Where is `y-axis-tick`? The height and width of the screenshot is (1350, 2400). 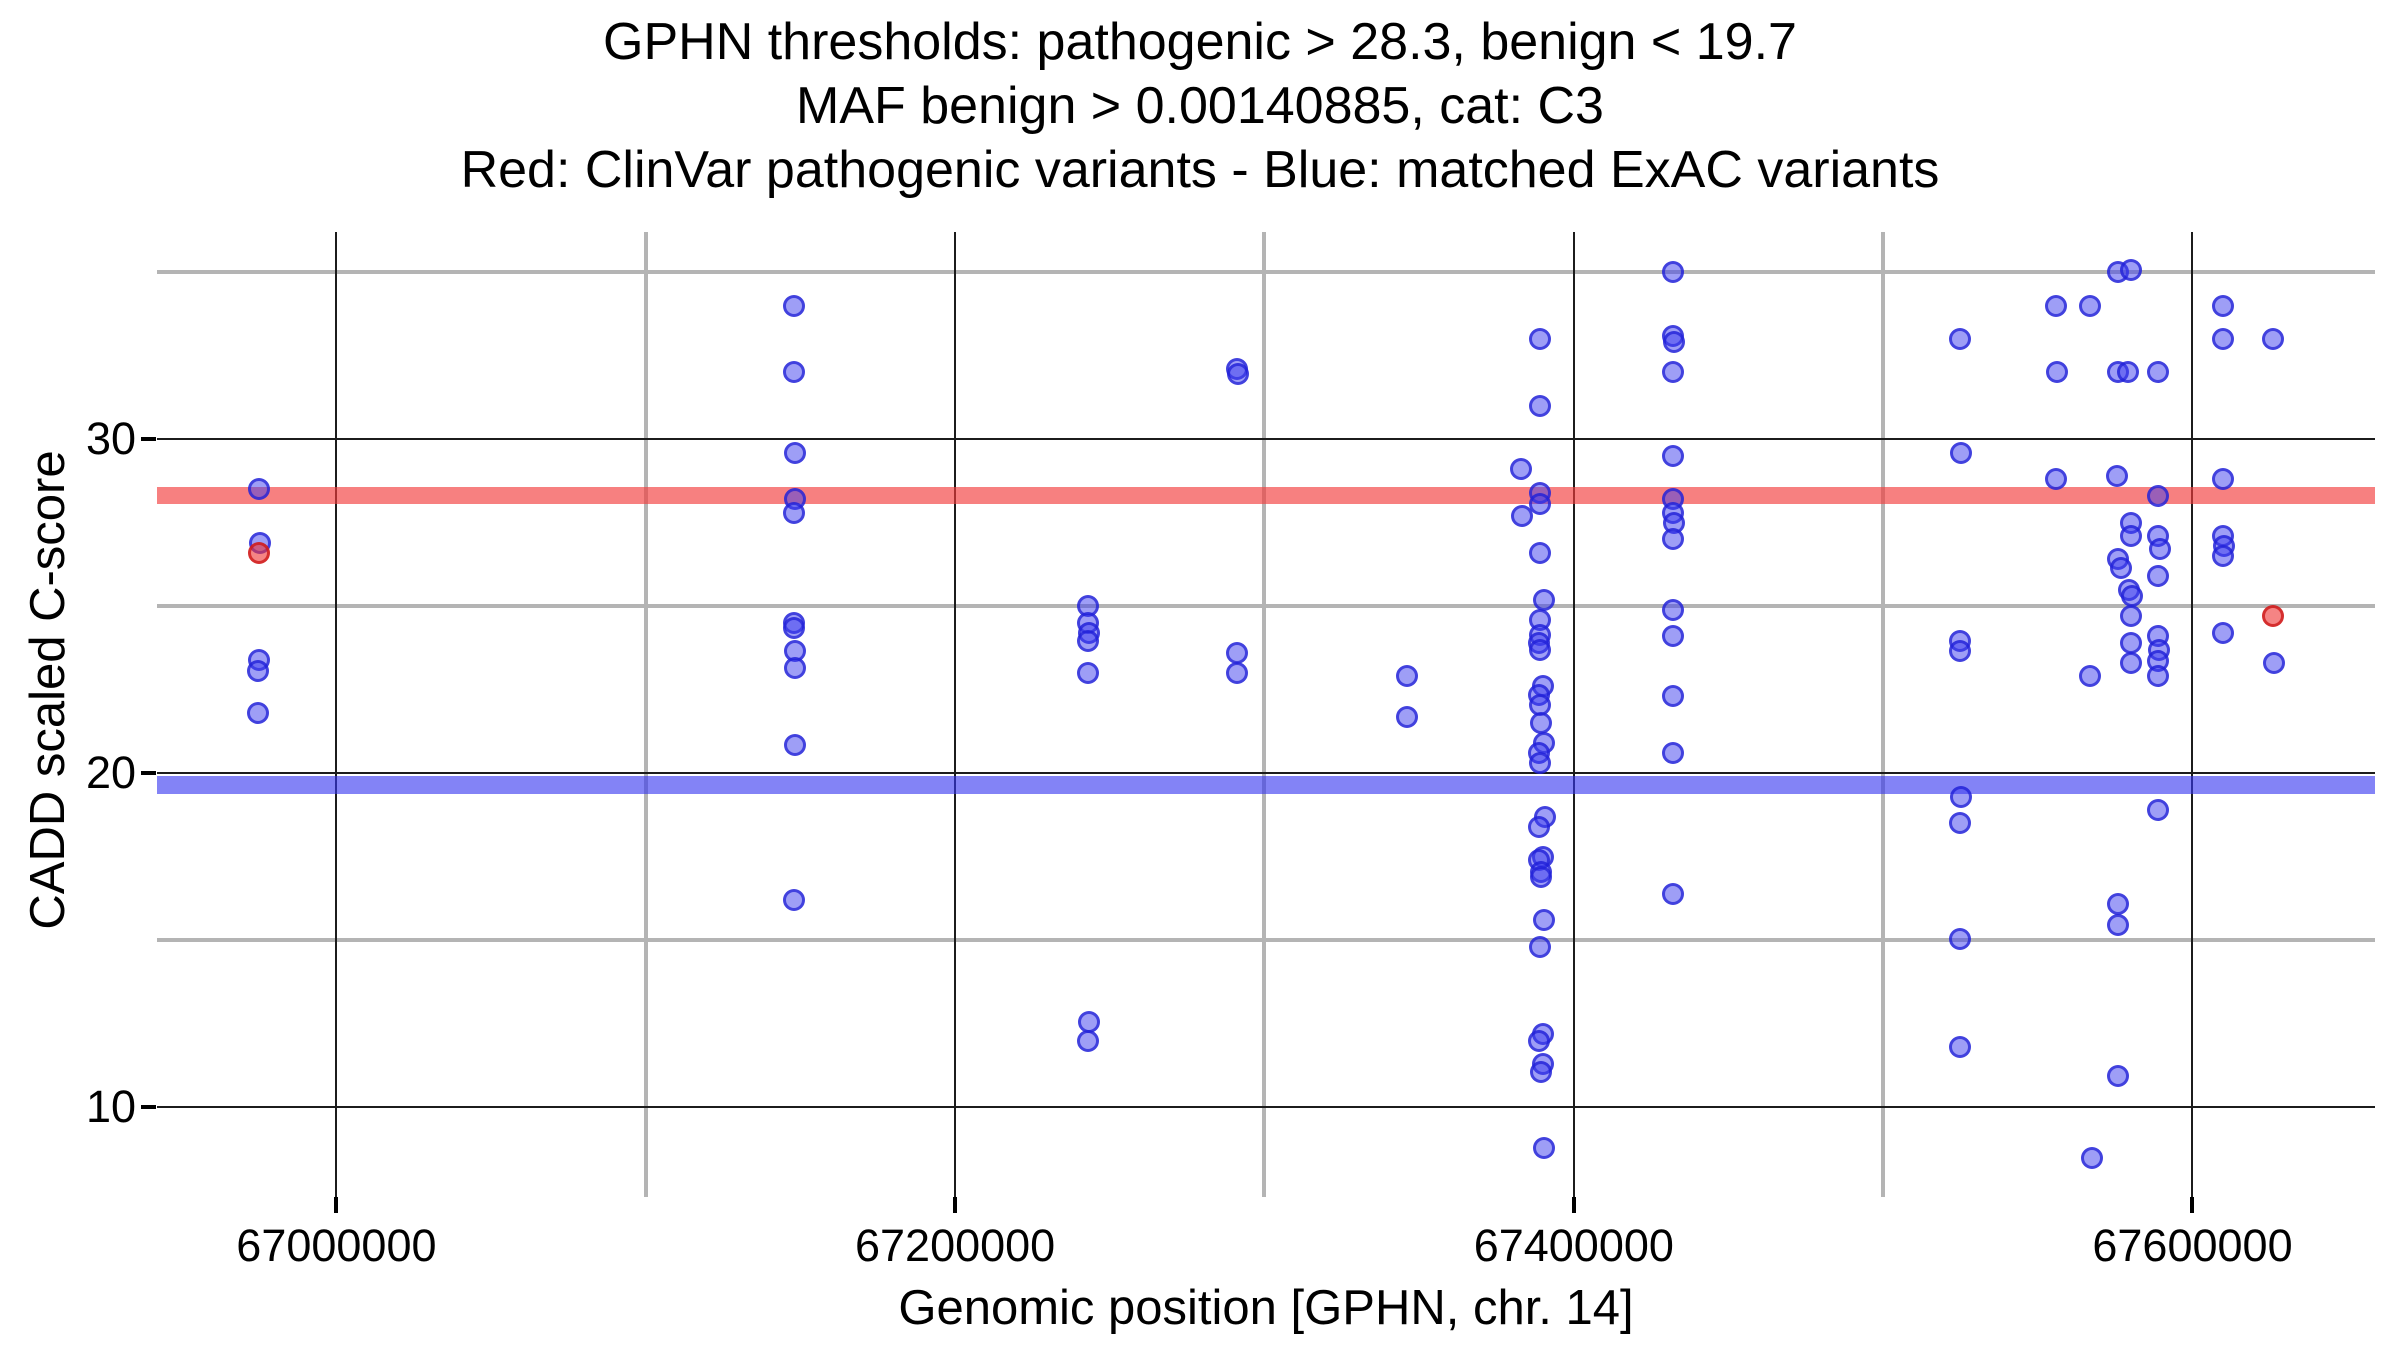
y-axis-tick is located at coordinates (148, 439).